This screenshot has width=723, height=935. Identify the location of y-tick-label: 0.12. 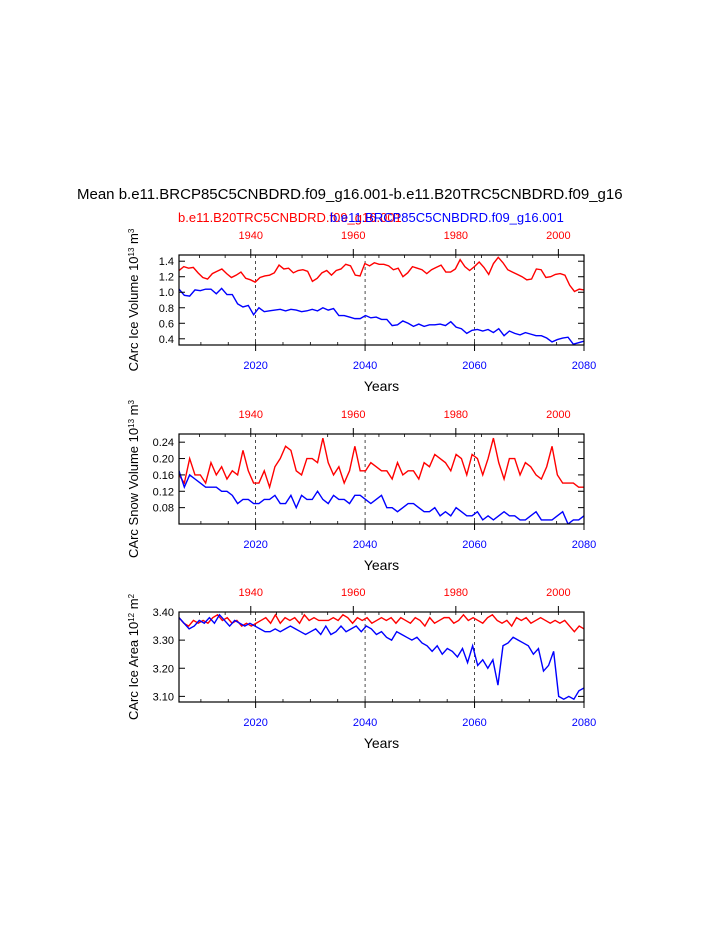
(163, 492).